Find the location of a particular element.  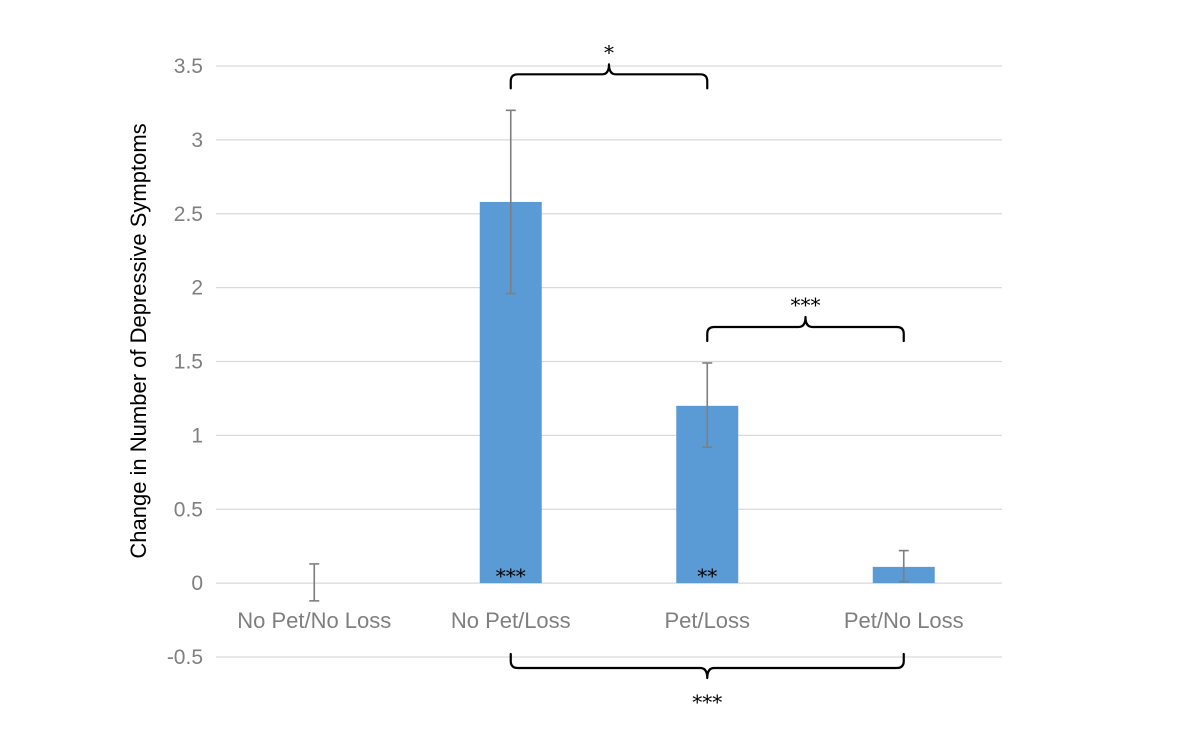

y-tick-label: 0 is located at coordinates (197, 583).